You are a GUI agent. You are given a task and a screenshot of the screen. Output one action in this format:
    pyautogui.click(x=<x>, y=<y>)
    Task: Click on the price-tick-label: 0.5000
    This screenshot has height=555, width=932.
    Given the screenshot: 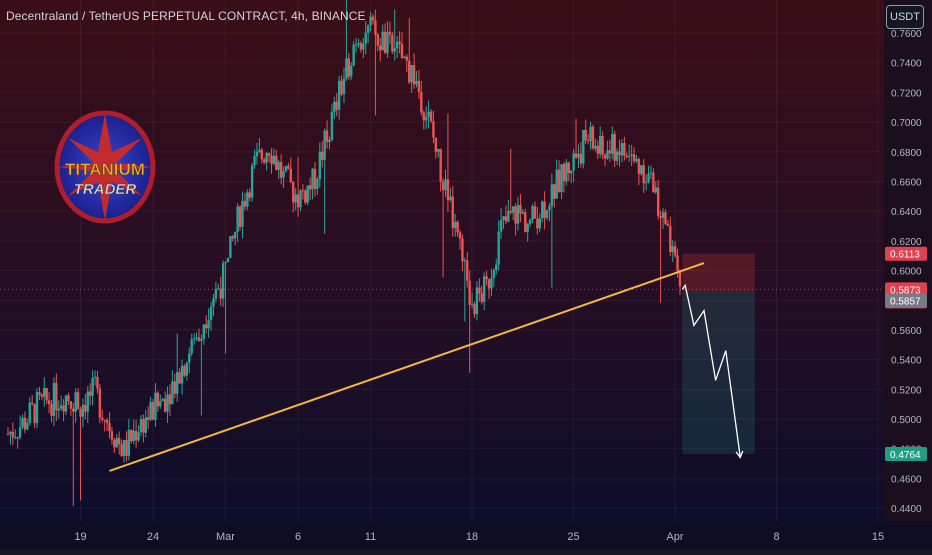 What is the action you would take?
    pyautogui.click(x=906, y=420)
    